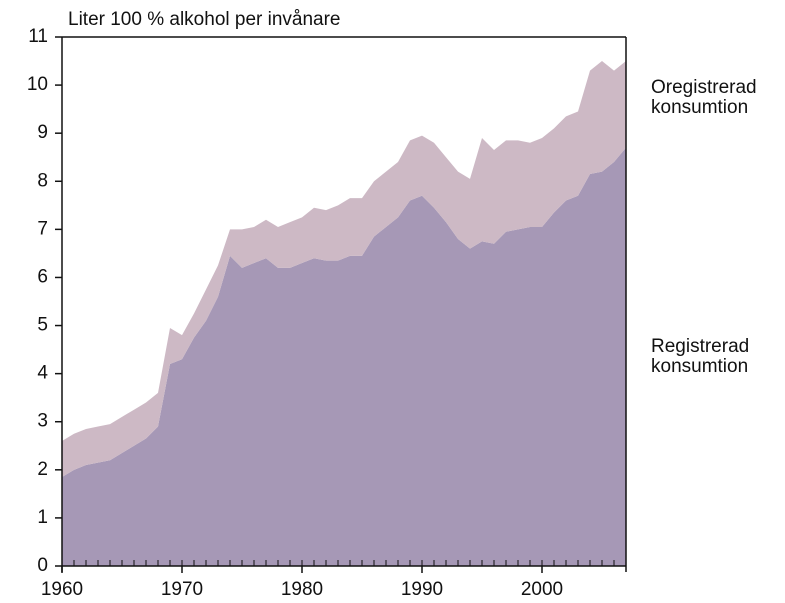 This screenshot has height=603, width=785. Describe the element at coordinates (204, 19) in the screenshot. I see `chart-title: Liter 100 % alkohol per invånare` at that location.